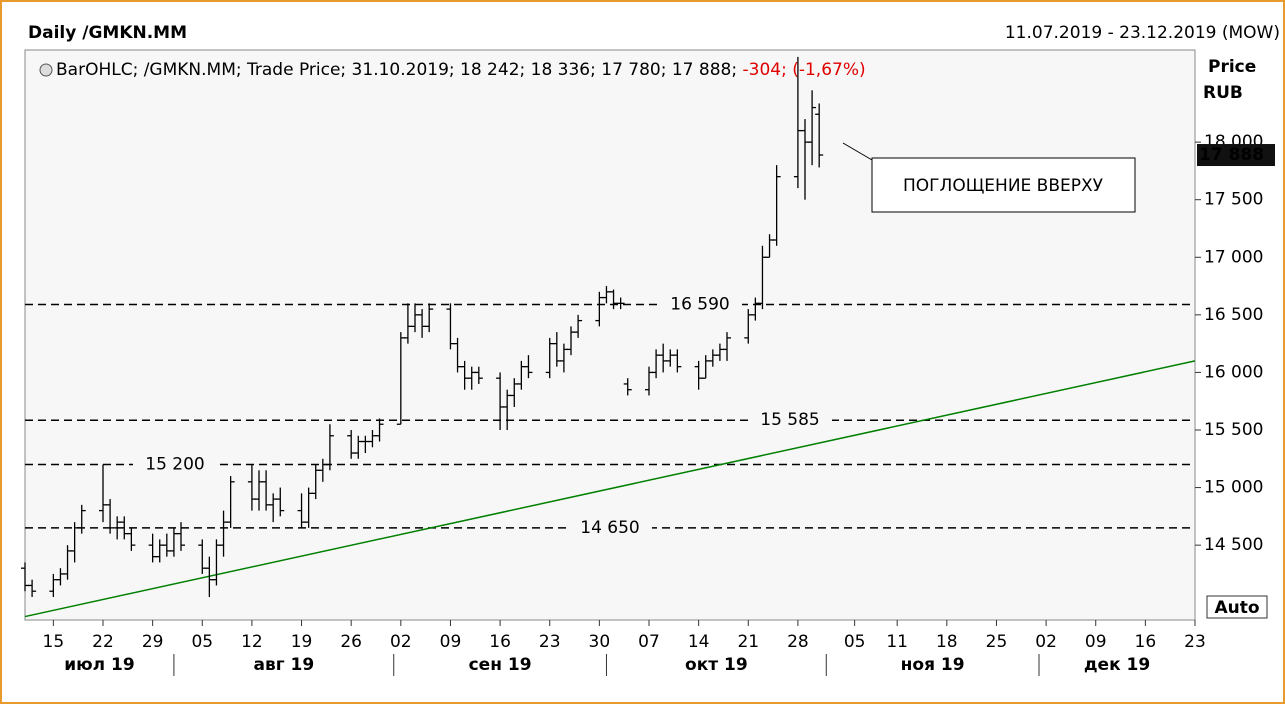 The image size is (1285, 704). I want to click on x-tick-label: 18, so click(947, 642).